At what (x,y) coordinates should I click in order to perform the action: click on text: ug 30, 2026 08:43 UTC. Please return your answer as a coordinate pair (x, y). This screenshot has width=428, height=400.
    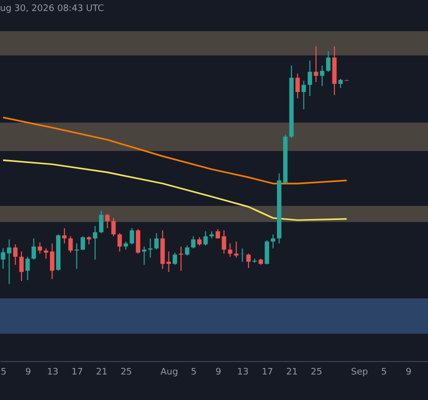
    Looking at the image, I should click on (52, 9).